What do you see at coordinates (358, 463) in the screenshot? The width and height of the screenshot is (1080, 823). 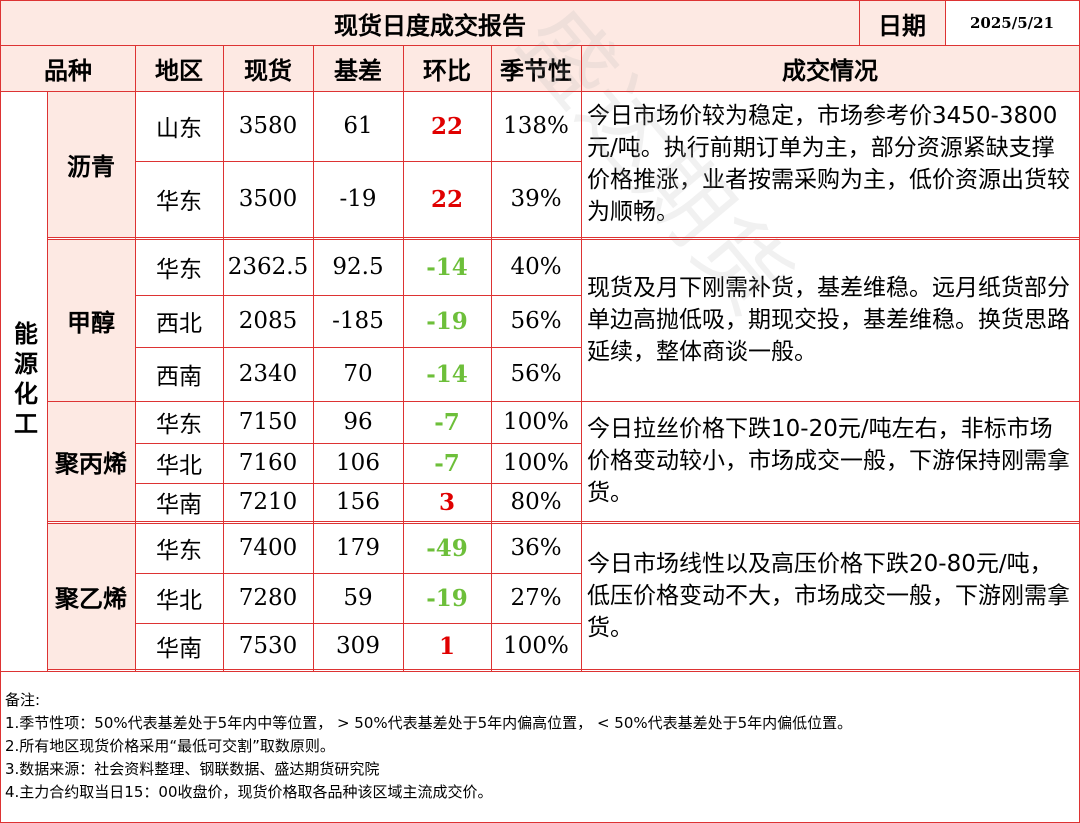 I see `basis-cell: 106` at bounding box center [358, 463].